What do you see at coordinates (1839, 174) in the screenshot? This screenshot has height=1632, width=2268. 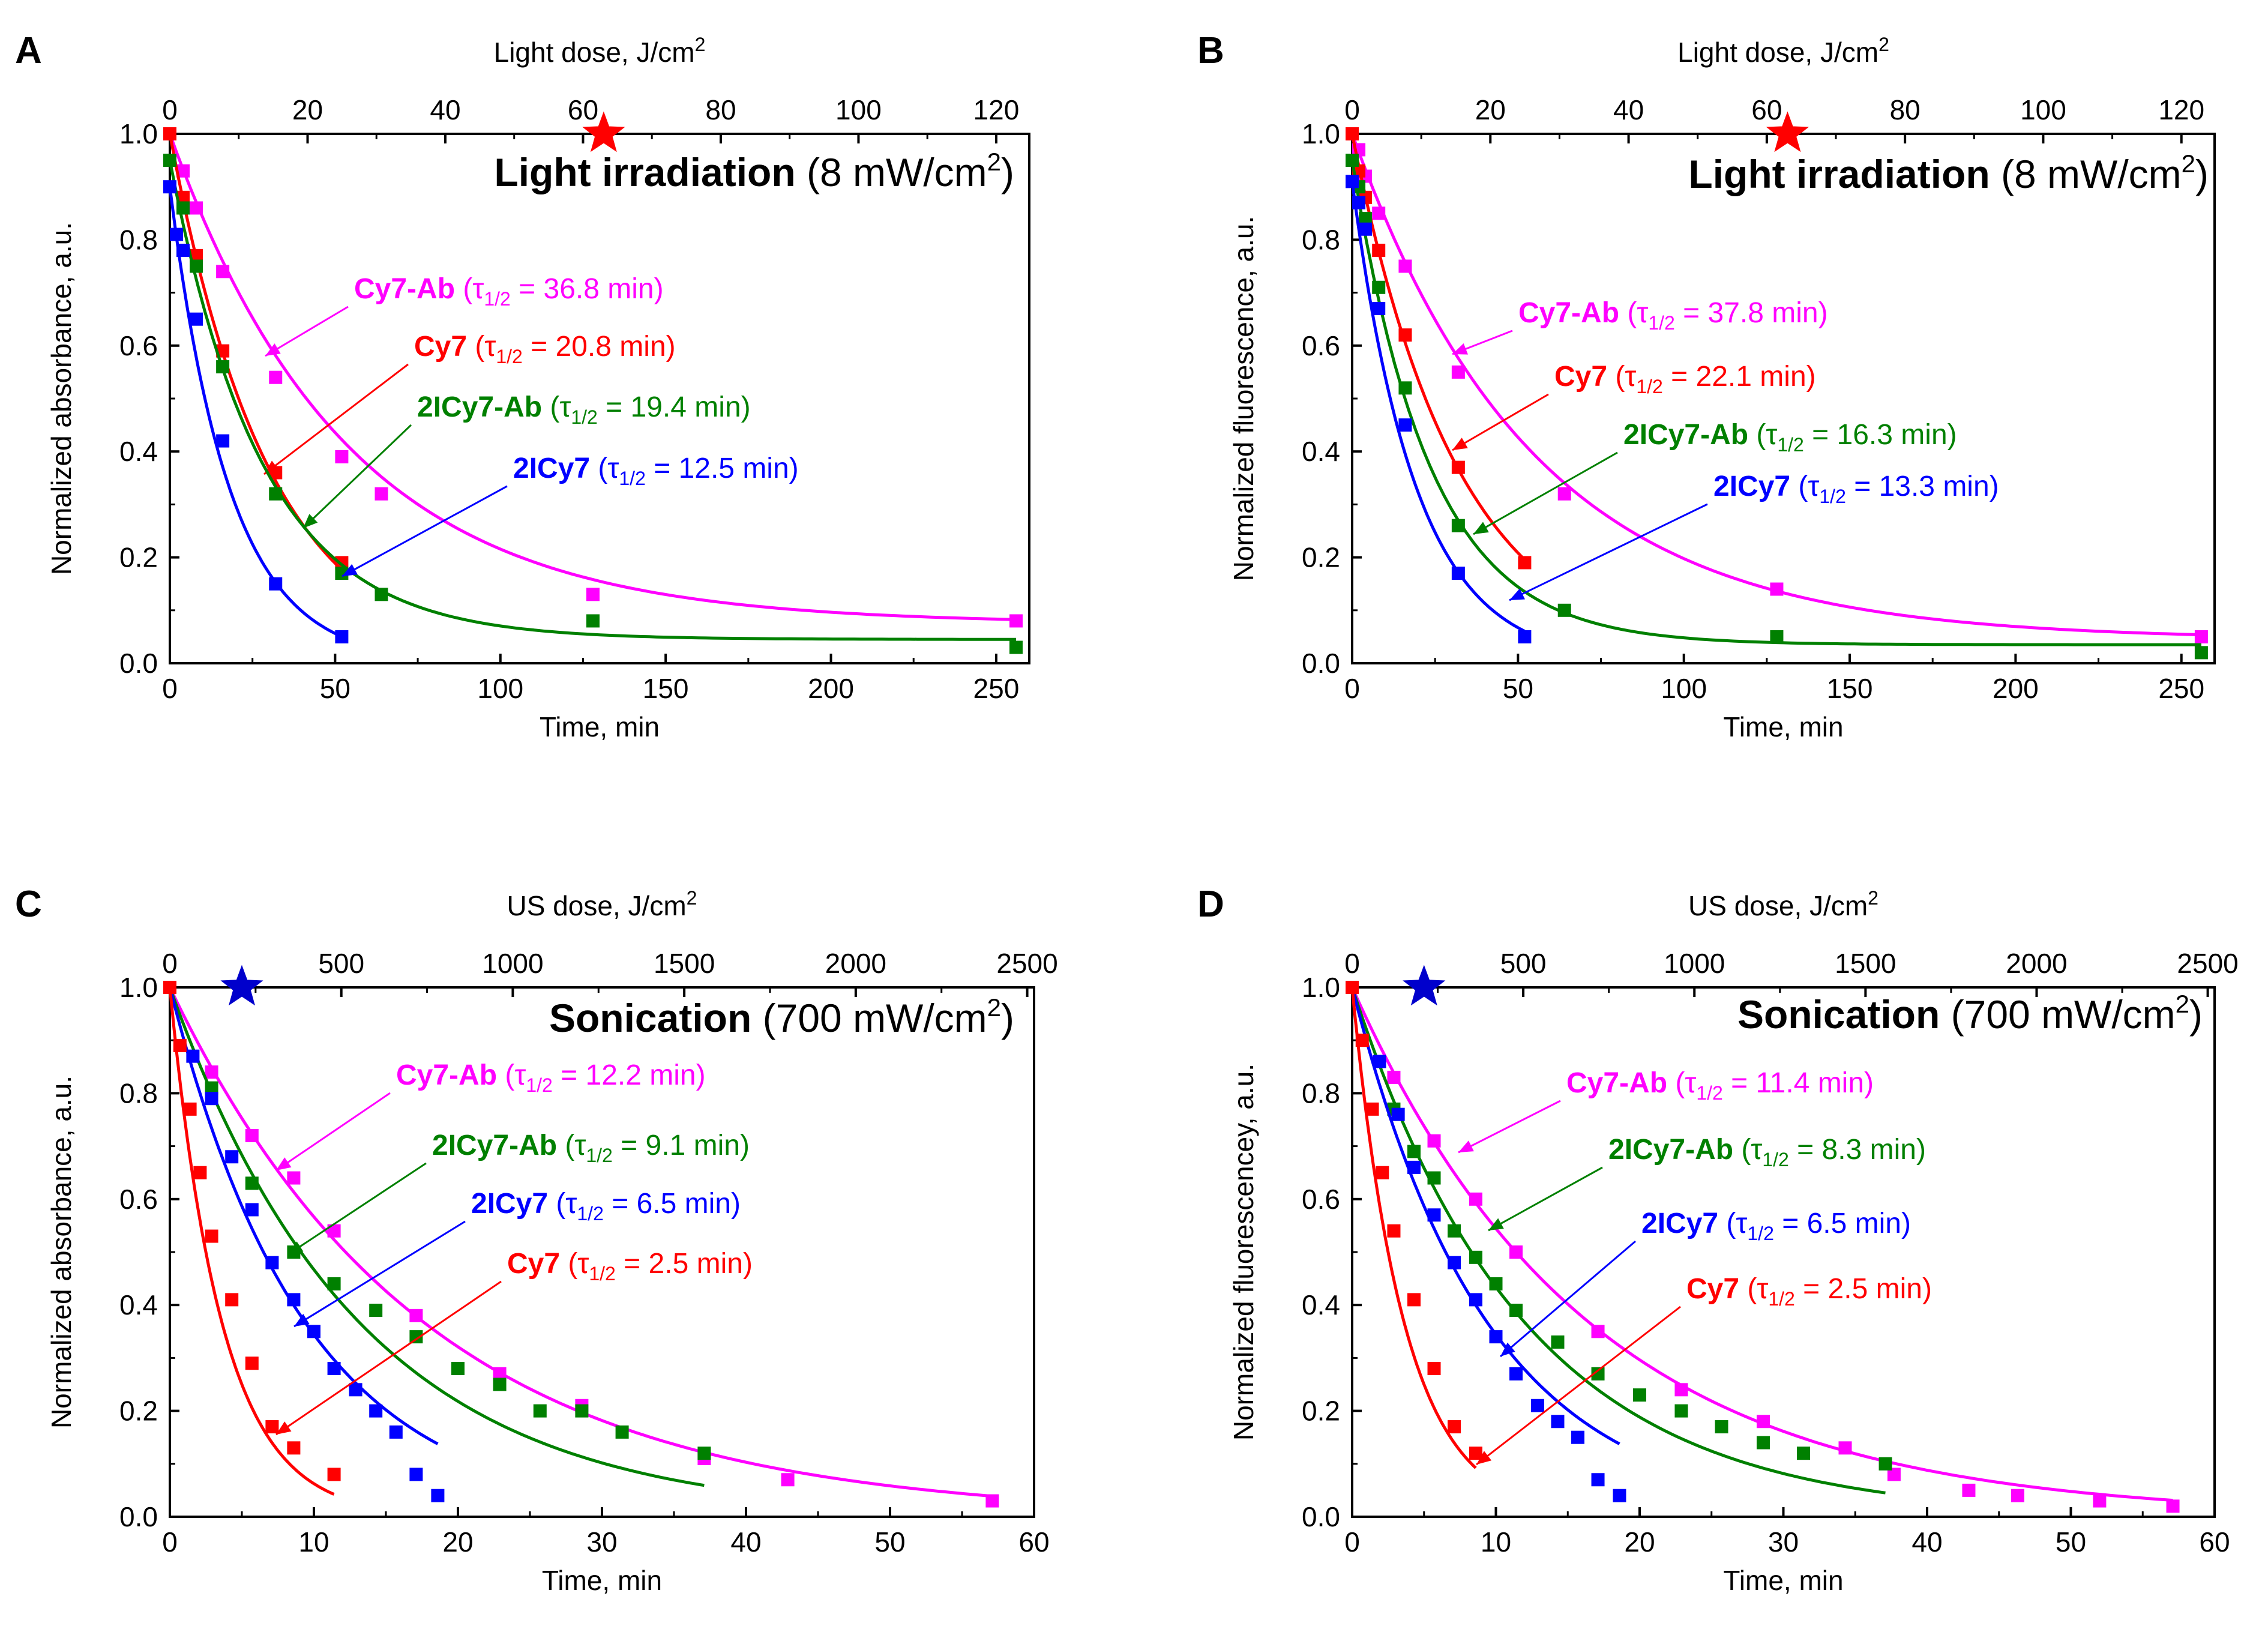 I see `panel-title-bold: Light irradiation` at bounding box center [1839, 174].